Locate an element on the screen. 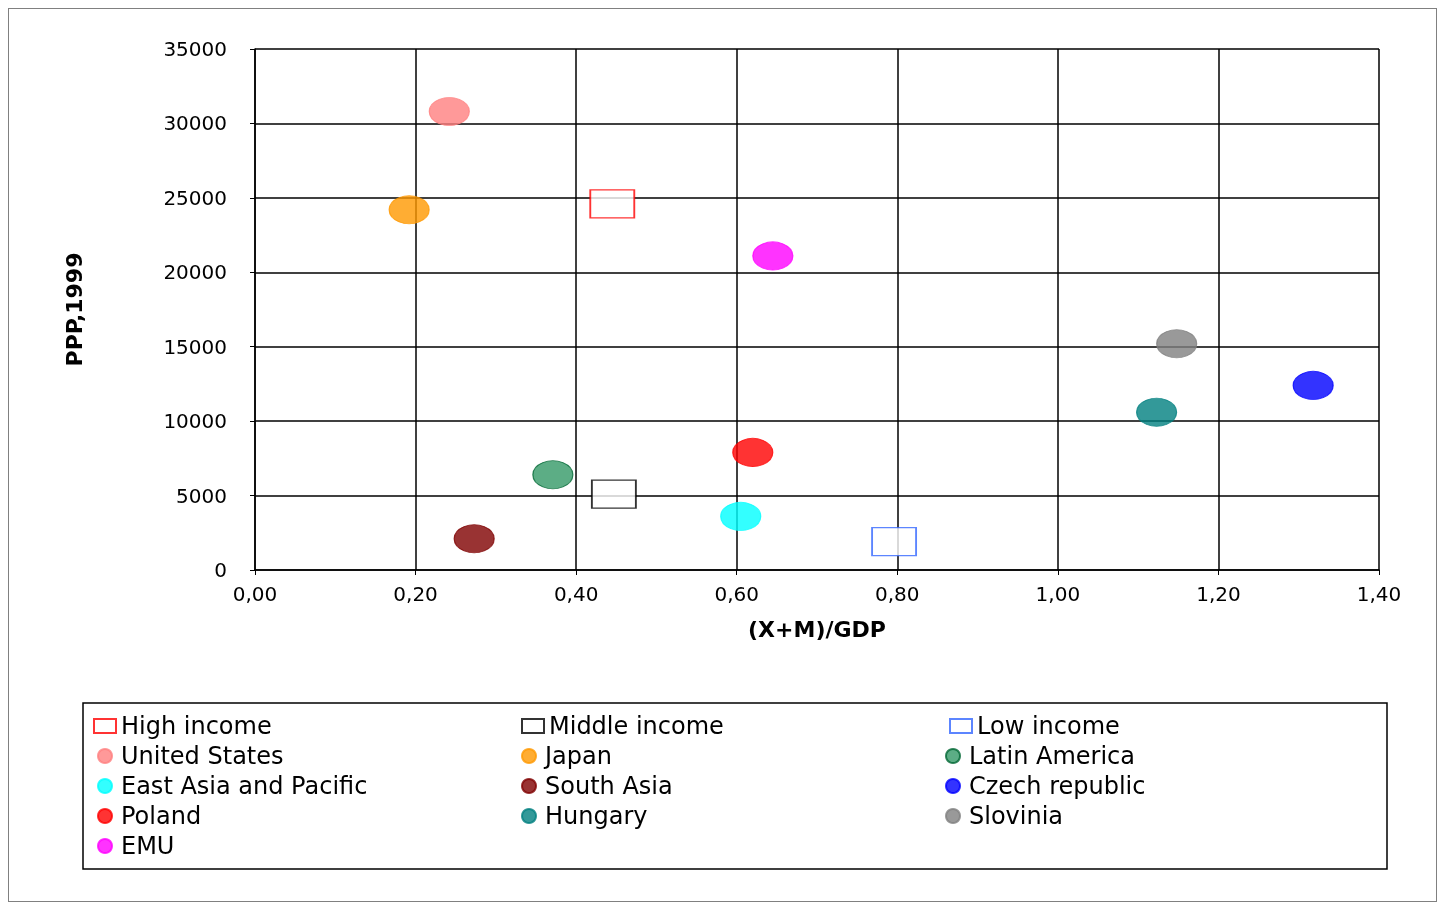 Image resolution: width=1445 pixels, height=910 pixels. y-tick-label: 15000 is located at coordinates (195, 346).